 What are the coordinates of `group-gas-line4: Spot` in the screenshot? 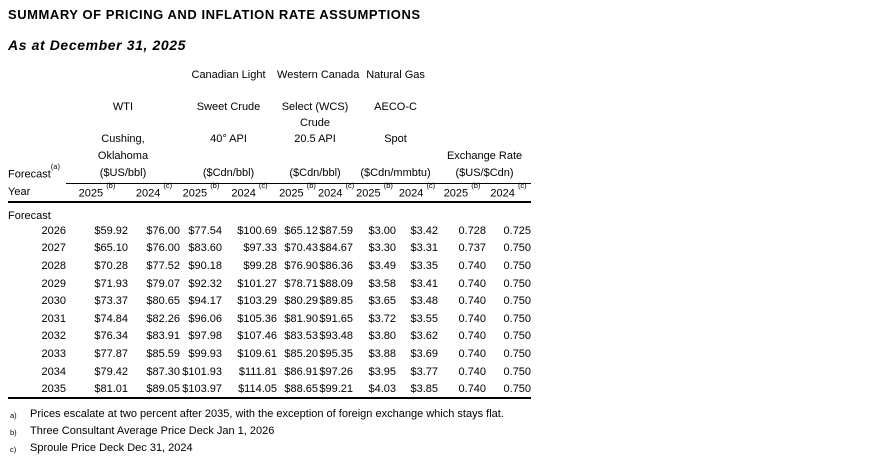 It's located at (395, 139).